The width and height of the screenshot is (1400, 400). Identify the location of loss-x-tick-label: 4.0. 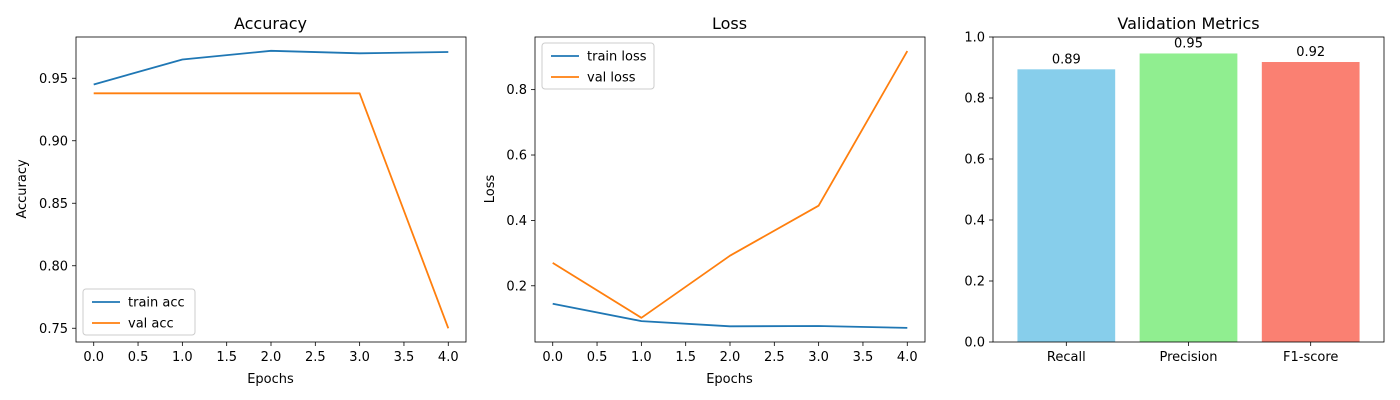
(907, 357).